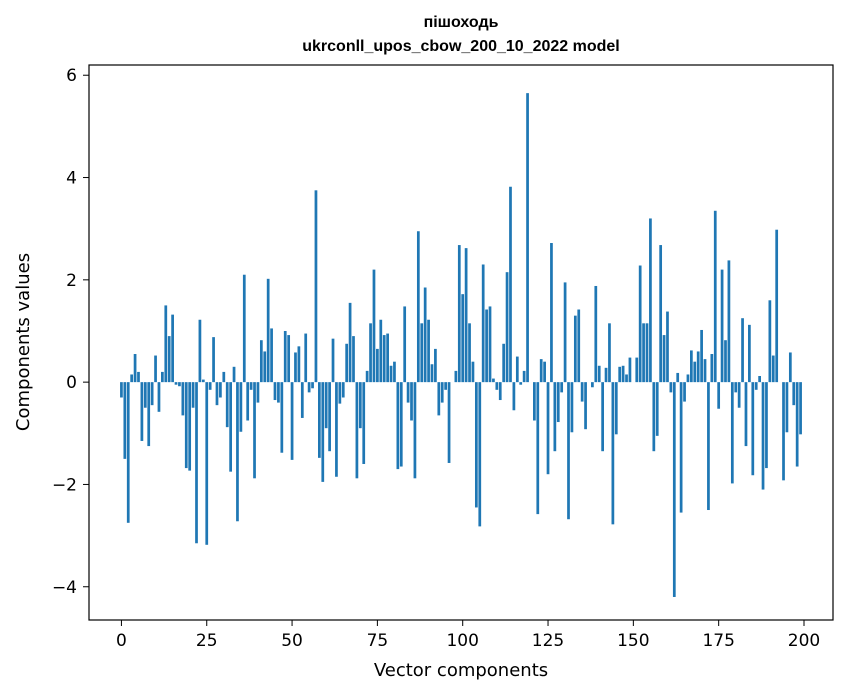 The width and height of the screenshot is (847, 696). I want to click on y-tick-label: 0, so click(71, 383).